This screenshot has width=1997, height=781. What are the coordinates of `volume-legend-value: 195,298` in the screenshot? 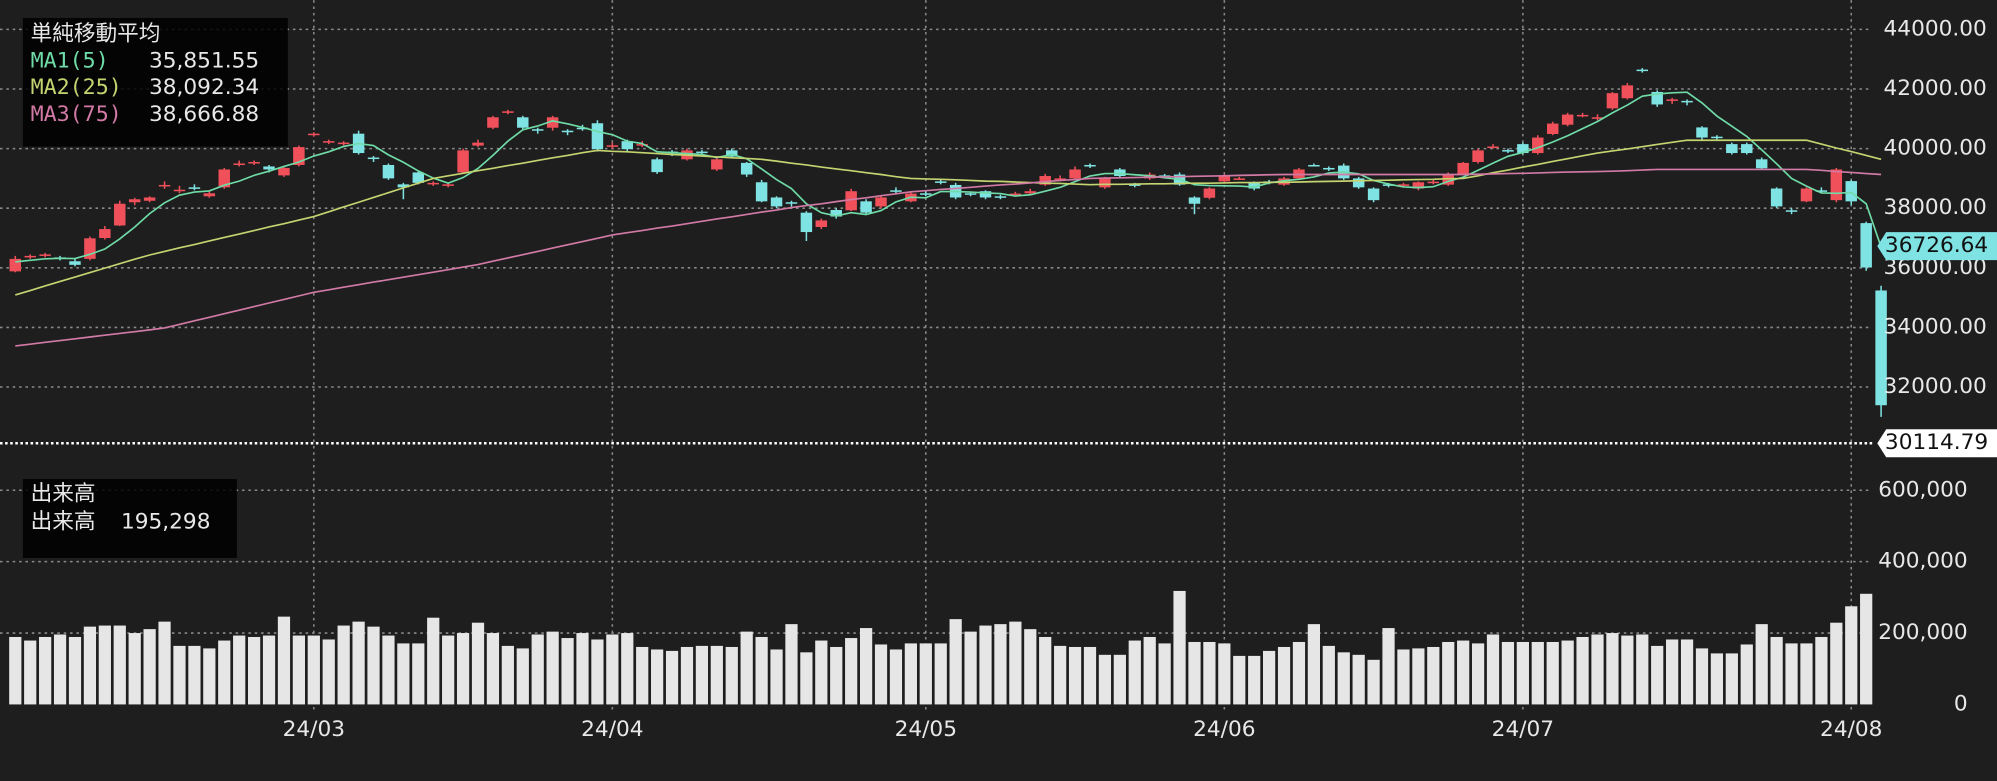 It's located at (165, 521).